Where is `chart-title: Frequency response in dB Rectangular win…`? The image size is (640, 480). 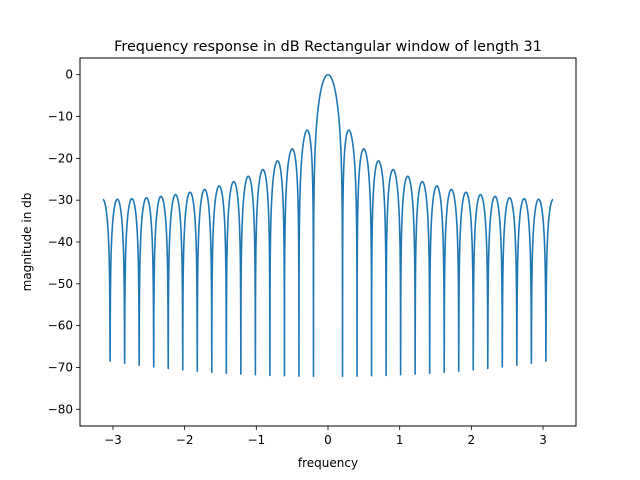 chart-title: Frequency response in dB Rectangular win… is located at coordinates (328, 47).